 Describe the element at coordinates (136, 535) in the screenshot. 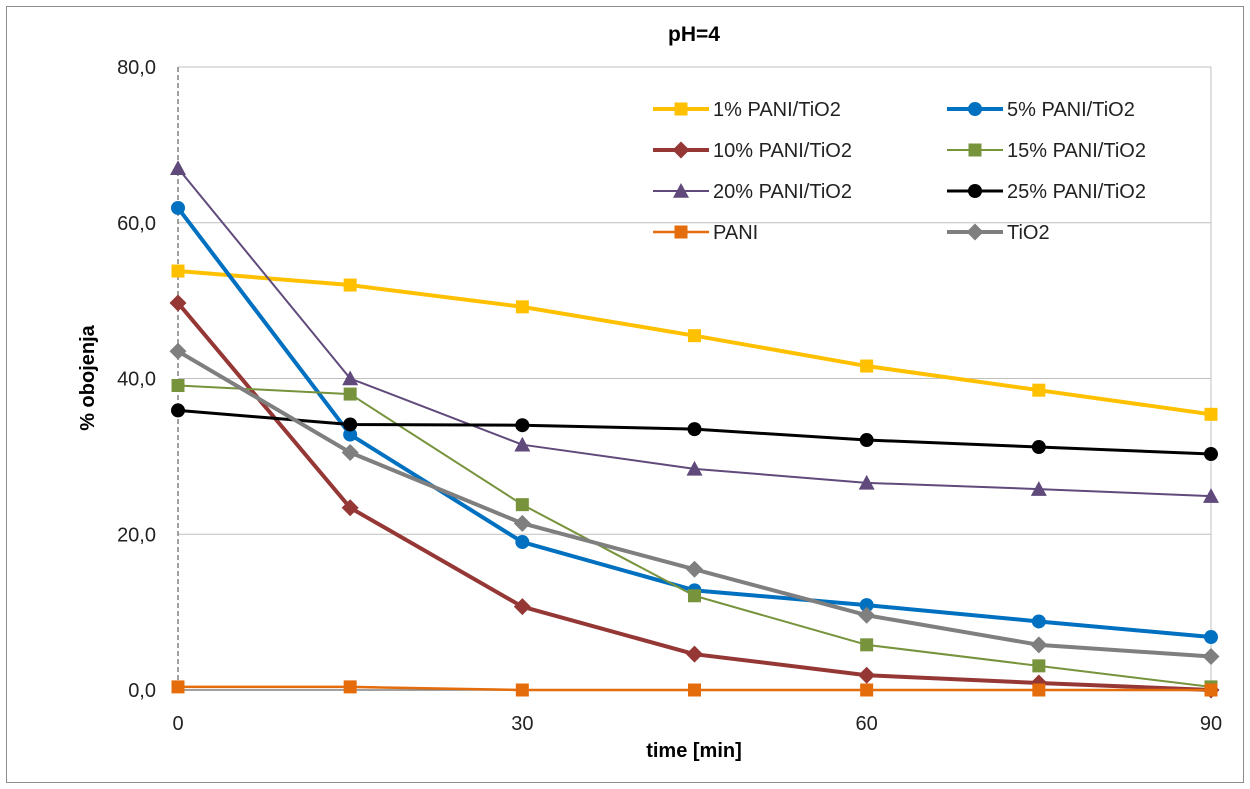

I see `y-tick-label: 20,0` at that location.